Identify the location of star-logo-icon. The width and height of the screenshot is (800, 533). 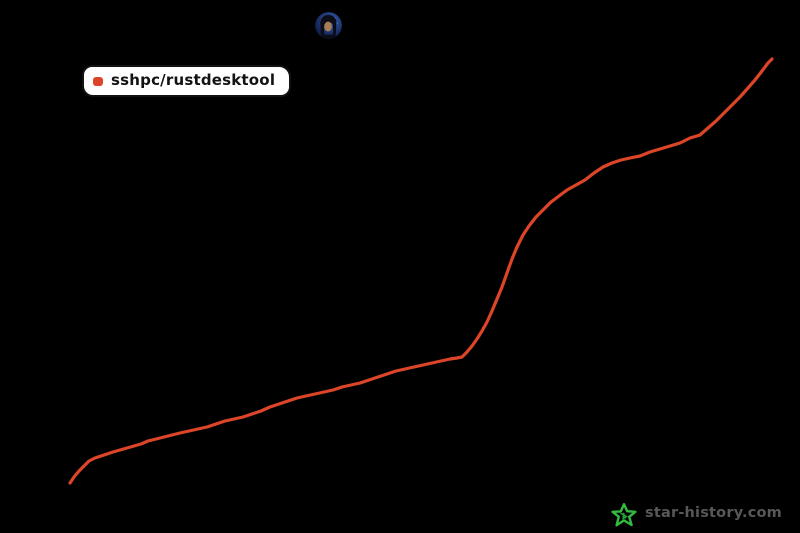
(624, 515).